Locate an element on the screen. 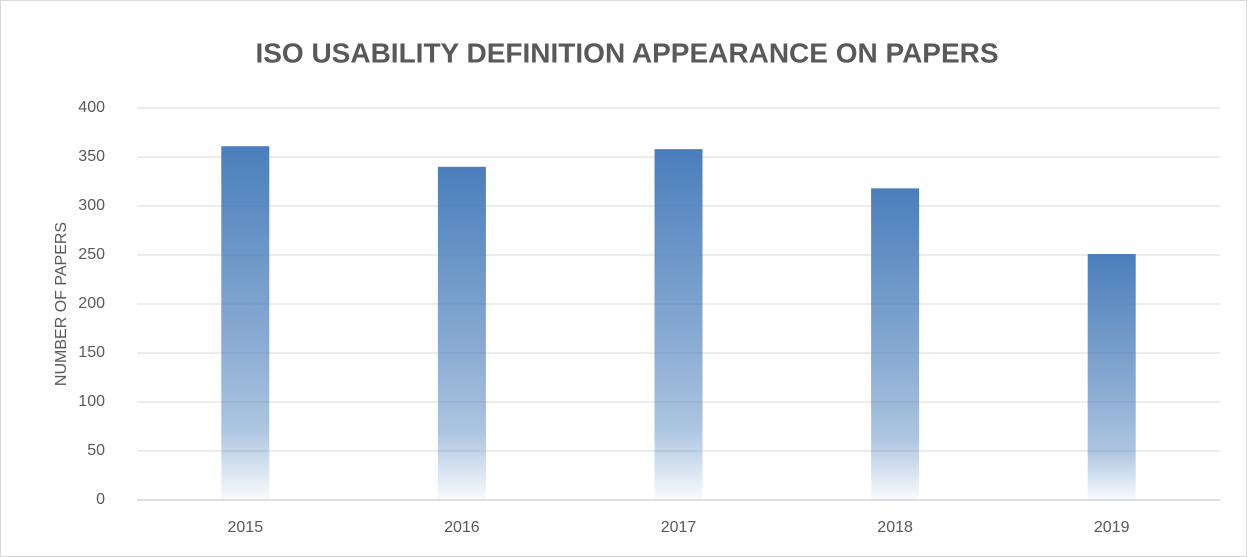 This screenshot has width=1247, height=557. x-tick-label: 2017 is located at coordinates (679, 527).